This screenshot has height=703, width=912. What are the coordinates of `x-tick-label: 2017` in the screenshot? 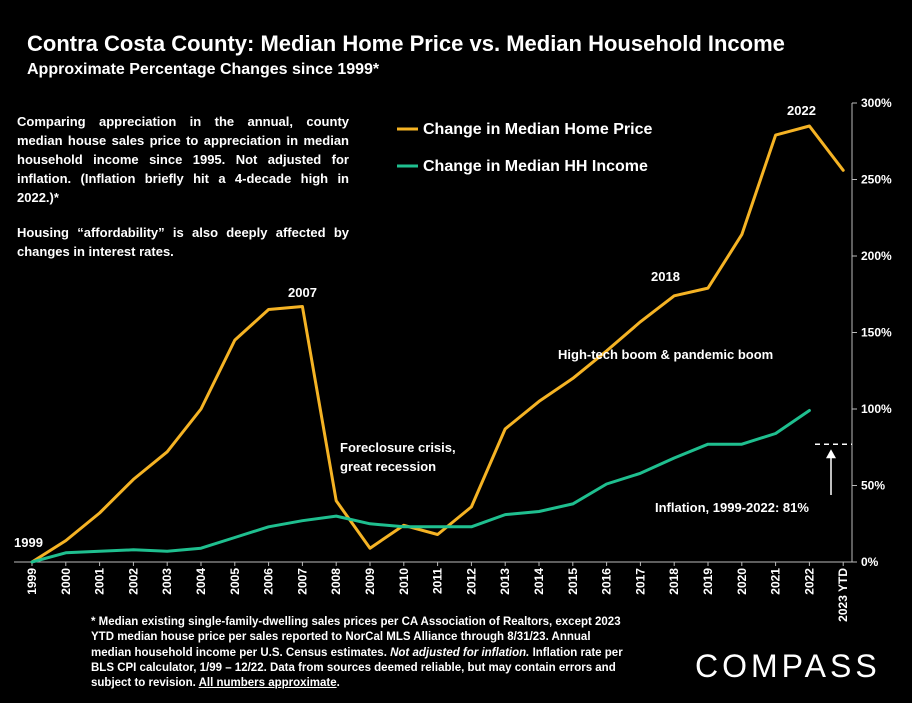 It's located at (640, 581).